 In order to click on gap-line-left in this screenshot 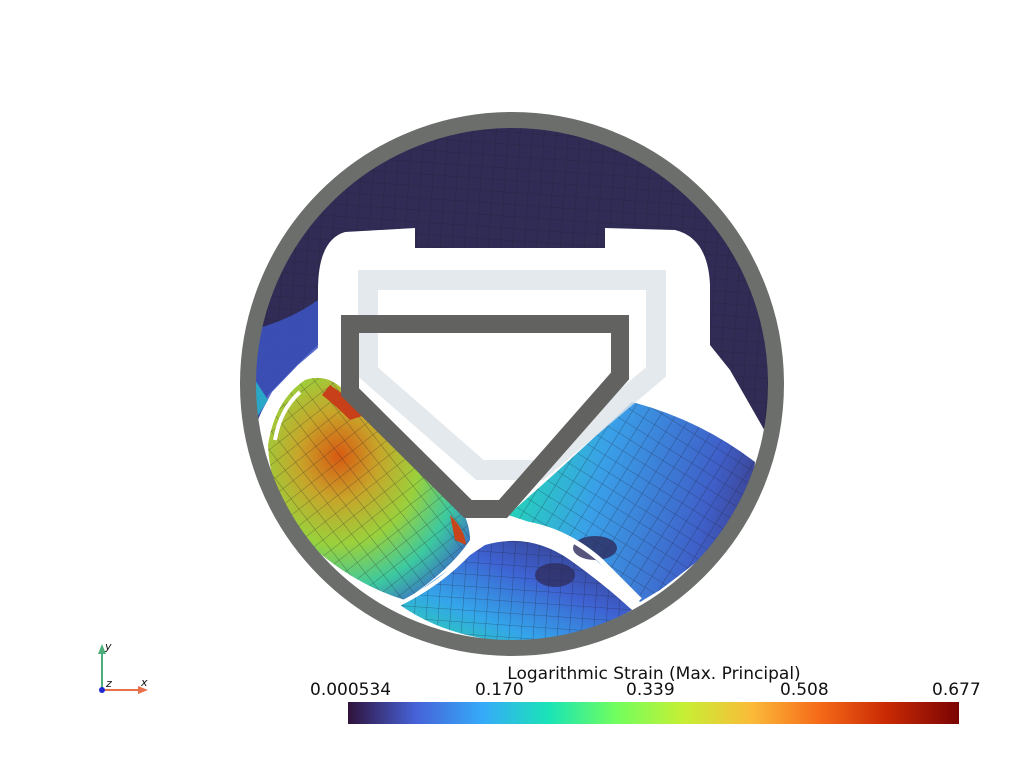, I will do `click(287, 415)`.